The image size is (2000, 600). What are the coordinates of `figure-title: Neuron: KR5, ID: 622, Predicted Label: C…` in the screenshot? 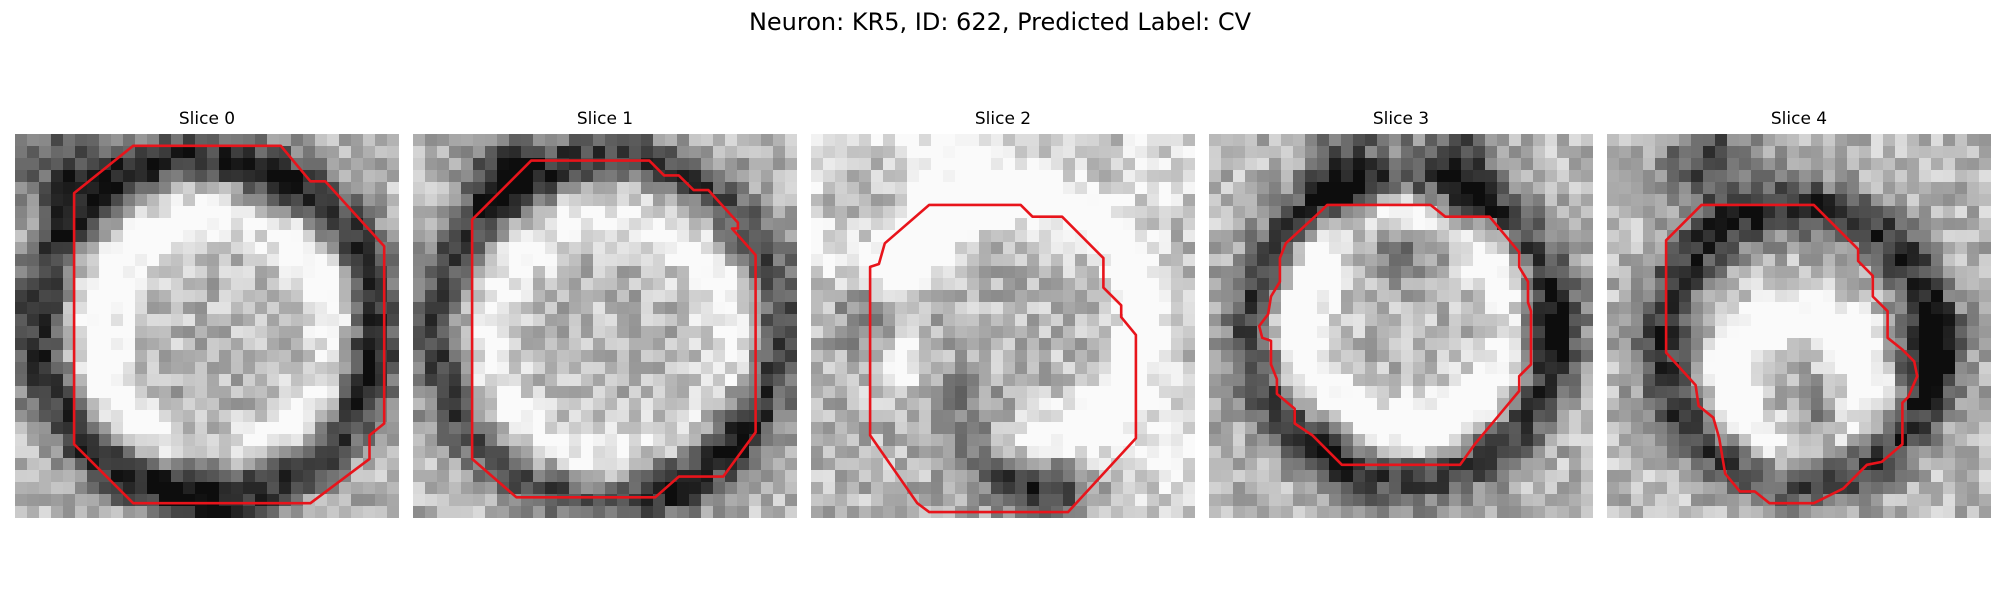 It's located at (1000, 22).